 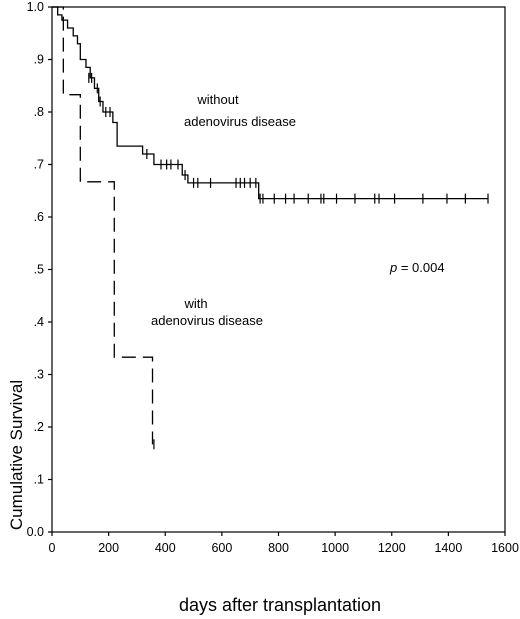 What do you see at coordinates (221, 548) in the screenshot?
I see `x-tick-label: 600` at bounding box center [221, 548].